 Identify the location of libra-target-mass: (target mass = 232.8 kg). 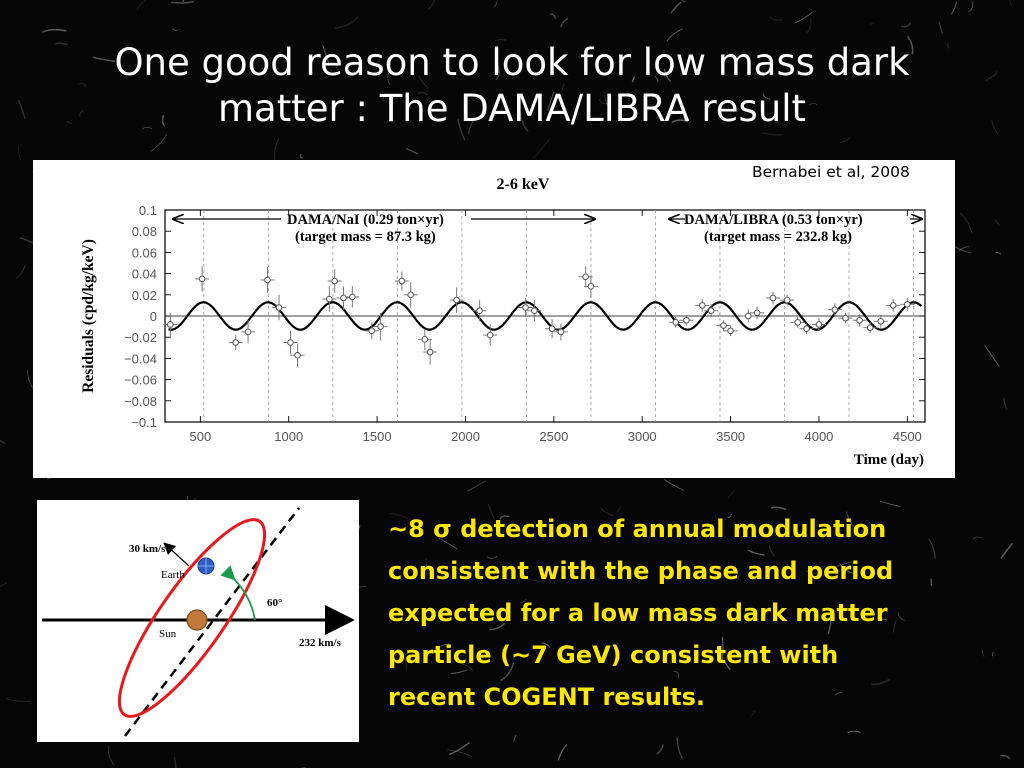
(778, 237).